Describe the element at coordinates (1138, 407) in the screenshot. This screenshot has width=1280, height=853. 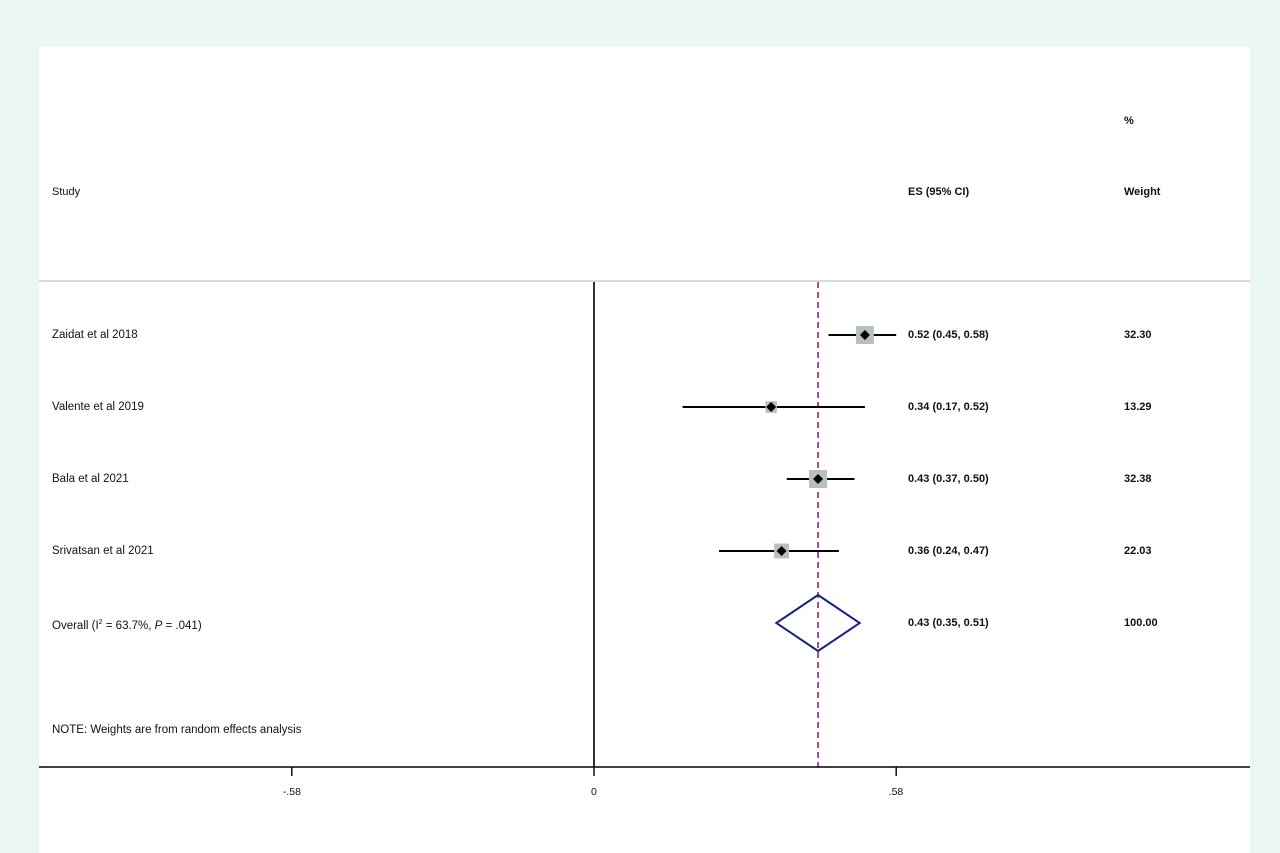
I see `study-weight-text: 13.29` at that location.